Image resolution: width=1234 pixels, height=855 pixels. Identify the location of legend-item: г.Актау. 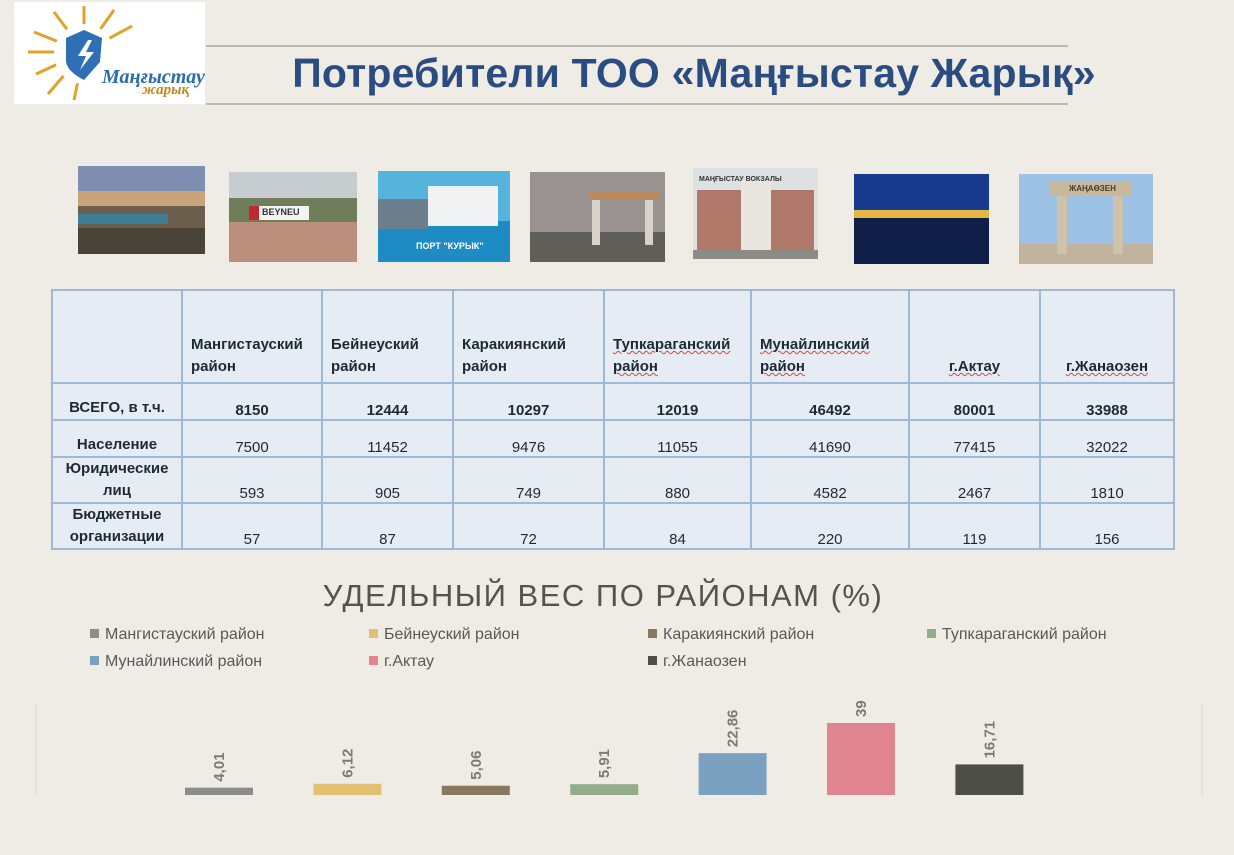
(401, 662).